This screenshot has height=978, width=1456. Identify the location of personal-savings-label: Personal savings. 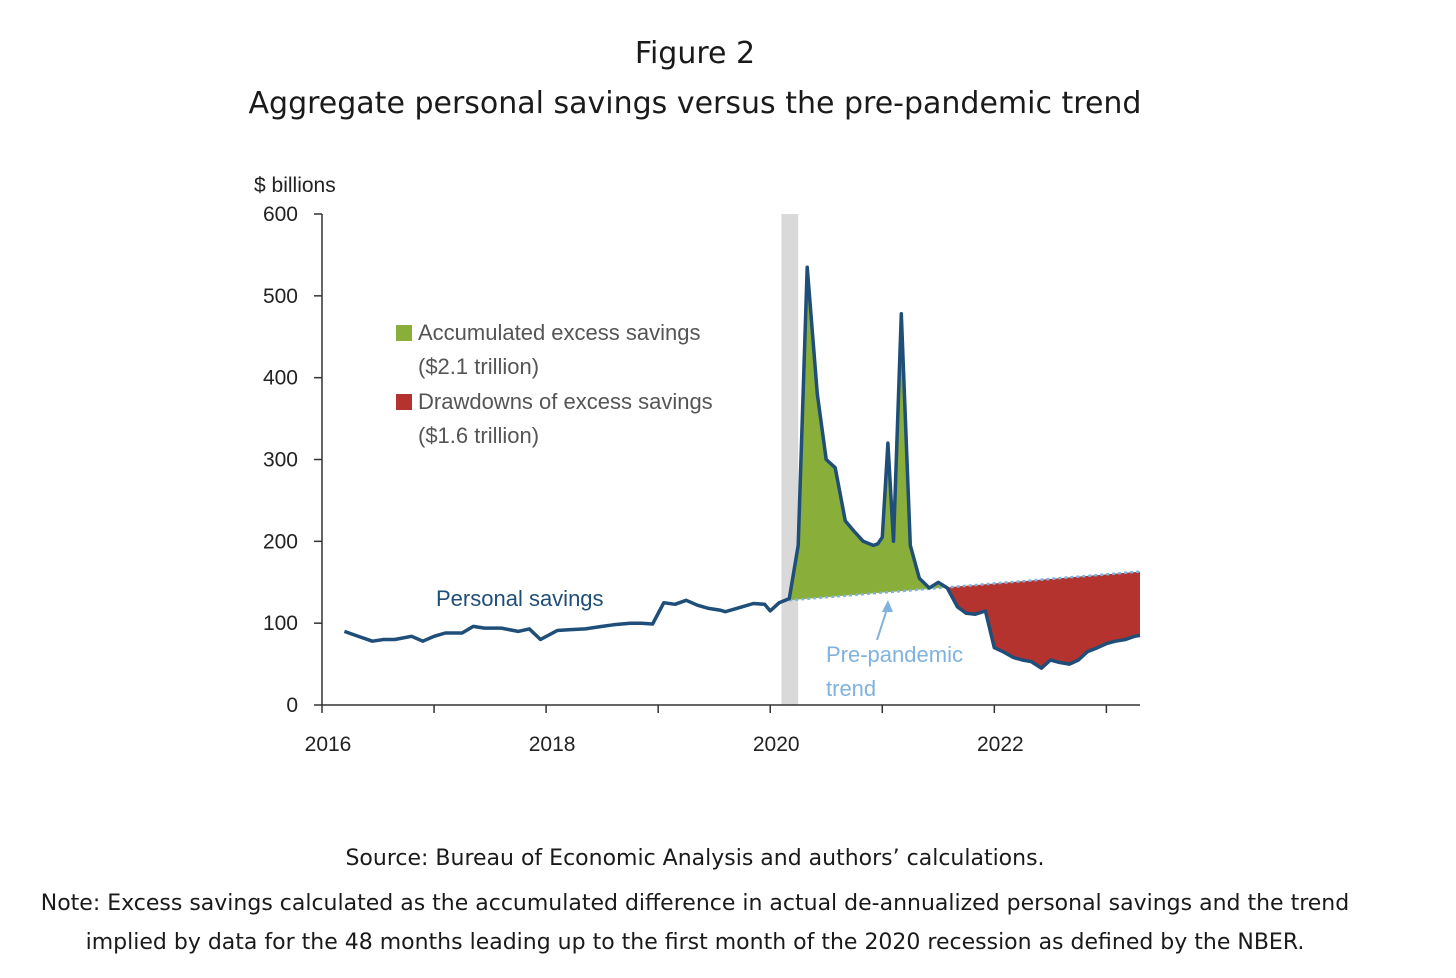
(520, 598).